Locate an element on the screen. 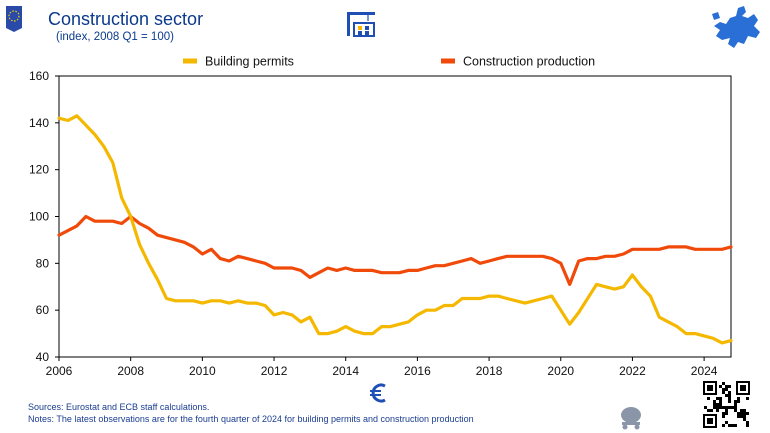  legend-entry: Construction production is located at coordinates (529, 62).